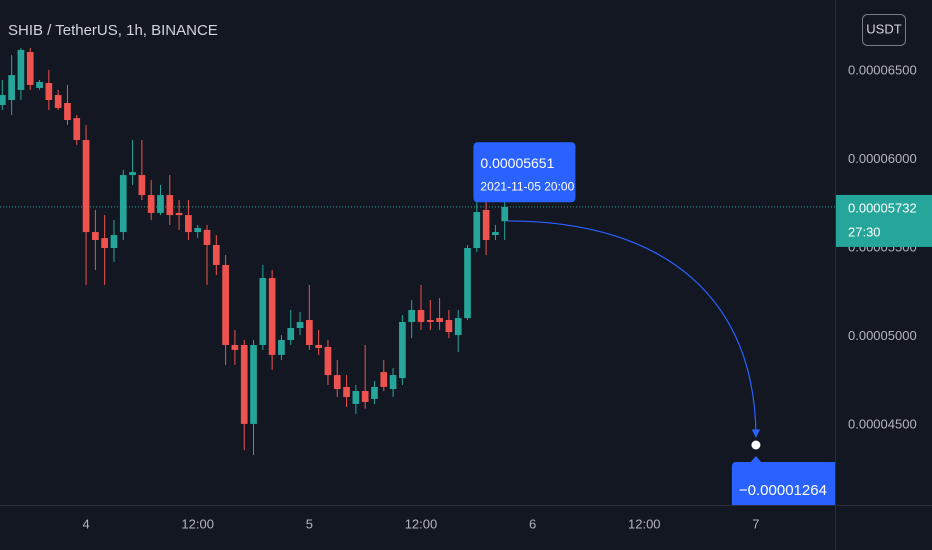 Image resolution: width=932 pixels, height=550 pixels. What do you see at coordinates (882, 335) in the screenshot?
I see `y-tick-label: 0.00005000` at bounding box center [882, 335].